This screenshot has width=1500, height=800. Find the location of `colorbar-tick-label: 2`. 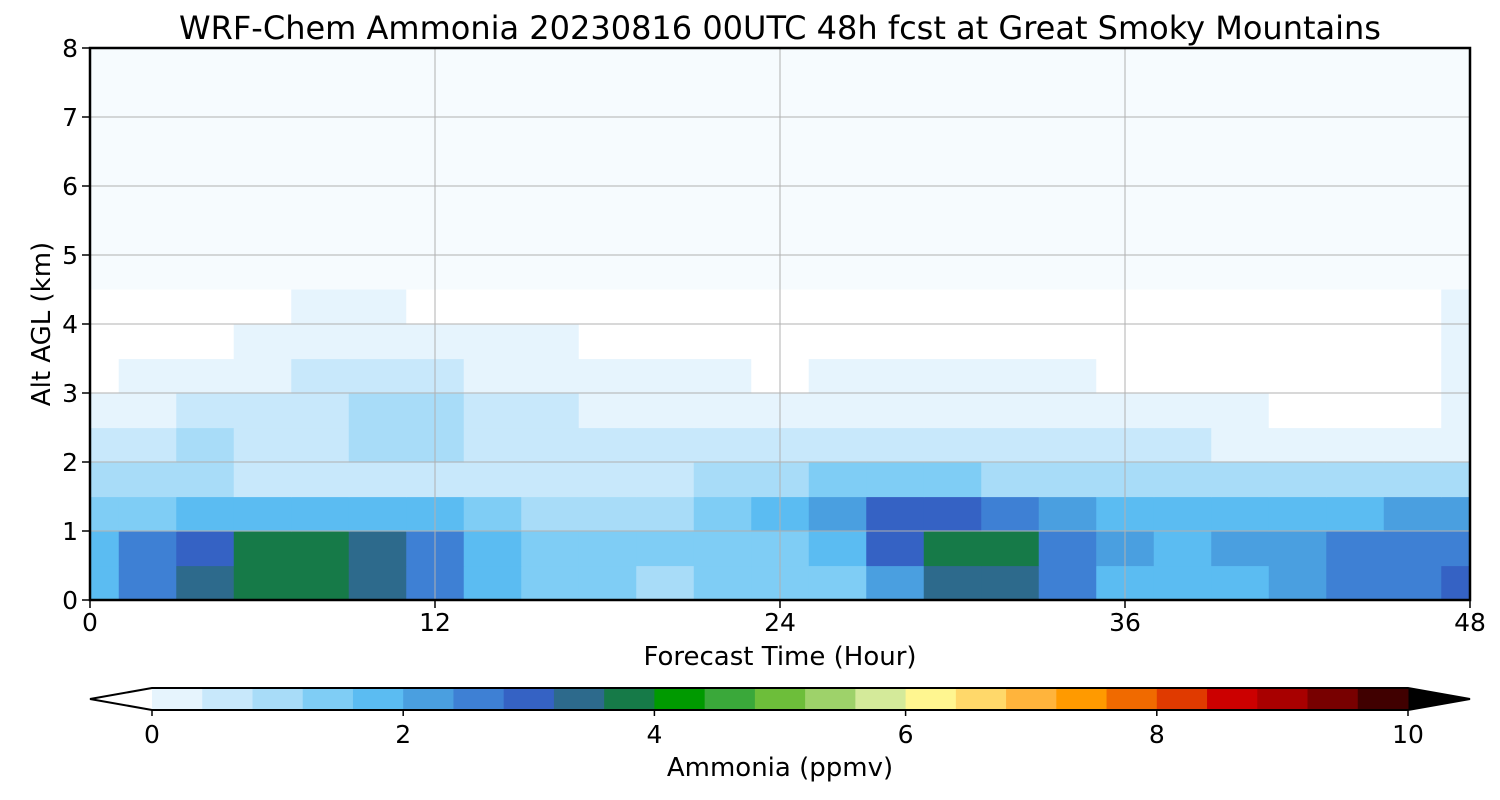

colorbar-tick-label: 2 is located at coordinates (403, 734).